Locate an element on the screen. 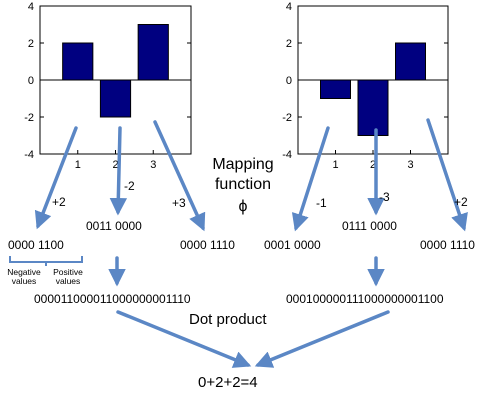 This screenshot has width=486, height=398. right-chart-xtick-label: 3 is located at coordinates (410, 165).